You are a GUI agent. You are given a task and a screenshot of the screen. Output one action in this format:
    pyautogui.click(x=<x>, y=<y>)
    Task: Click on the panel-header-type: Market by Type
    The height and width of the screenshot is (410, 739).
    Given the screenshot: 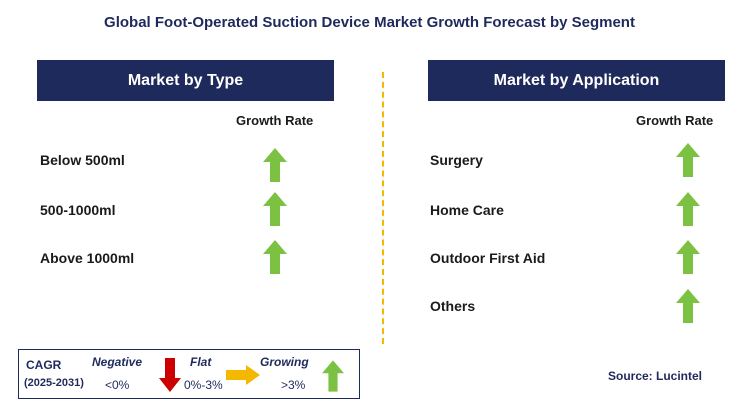 What is the action you would take?
    pyautogui.click(x=185, y=80)
    